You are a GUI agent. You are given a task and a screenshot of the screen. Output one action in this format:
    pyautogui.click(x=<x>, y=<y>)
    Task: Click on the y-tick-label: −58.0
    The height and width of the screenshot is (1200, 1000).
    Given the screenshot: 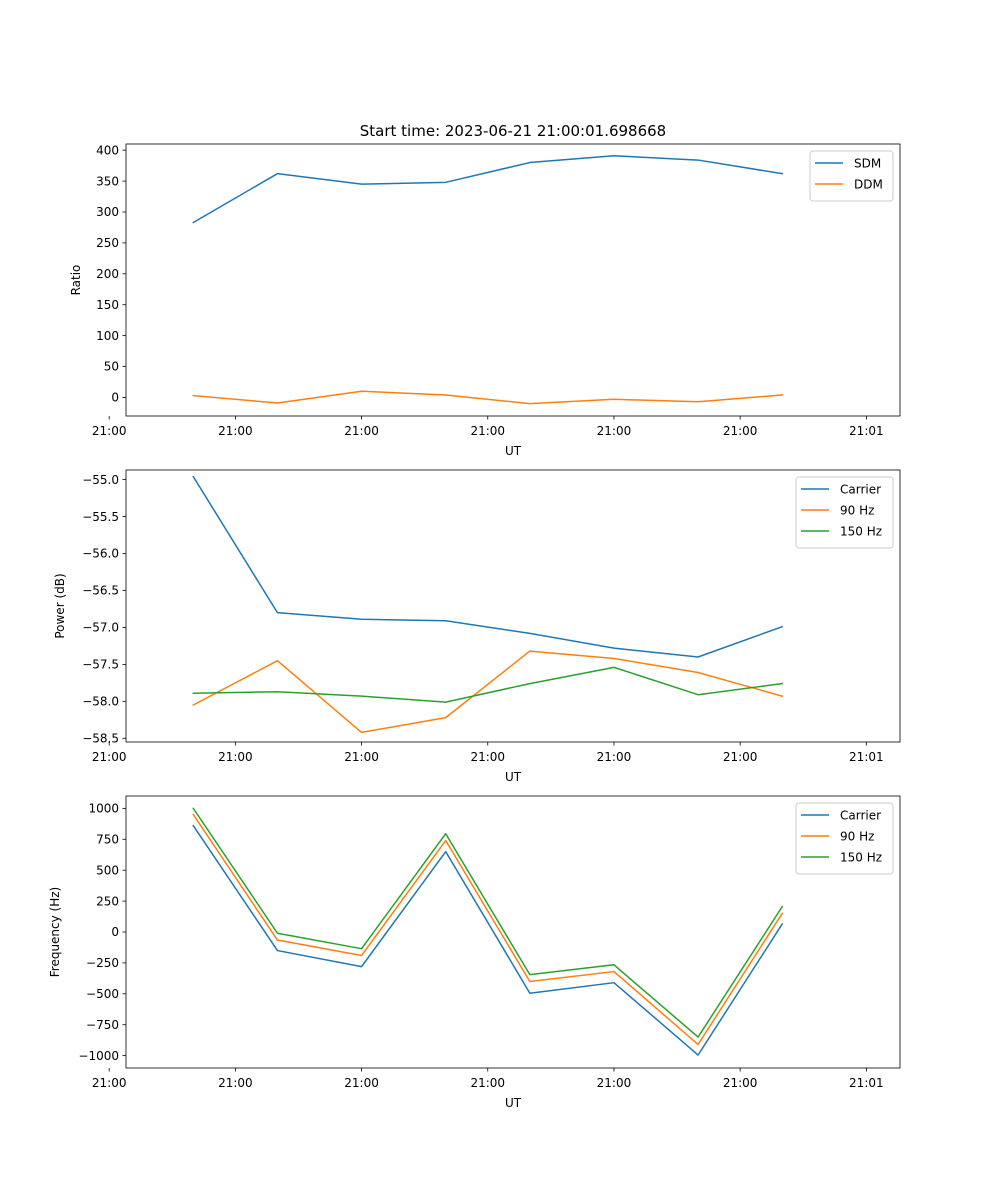 What is the action you would take?
    pyautogui.click(x=100, y=702)
    